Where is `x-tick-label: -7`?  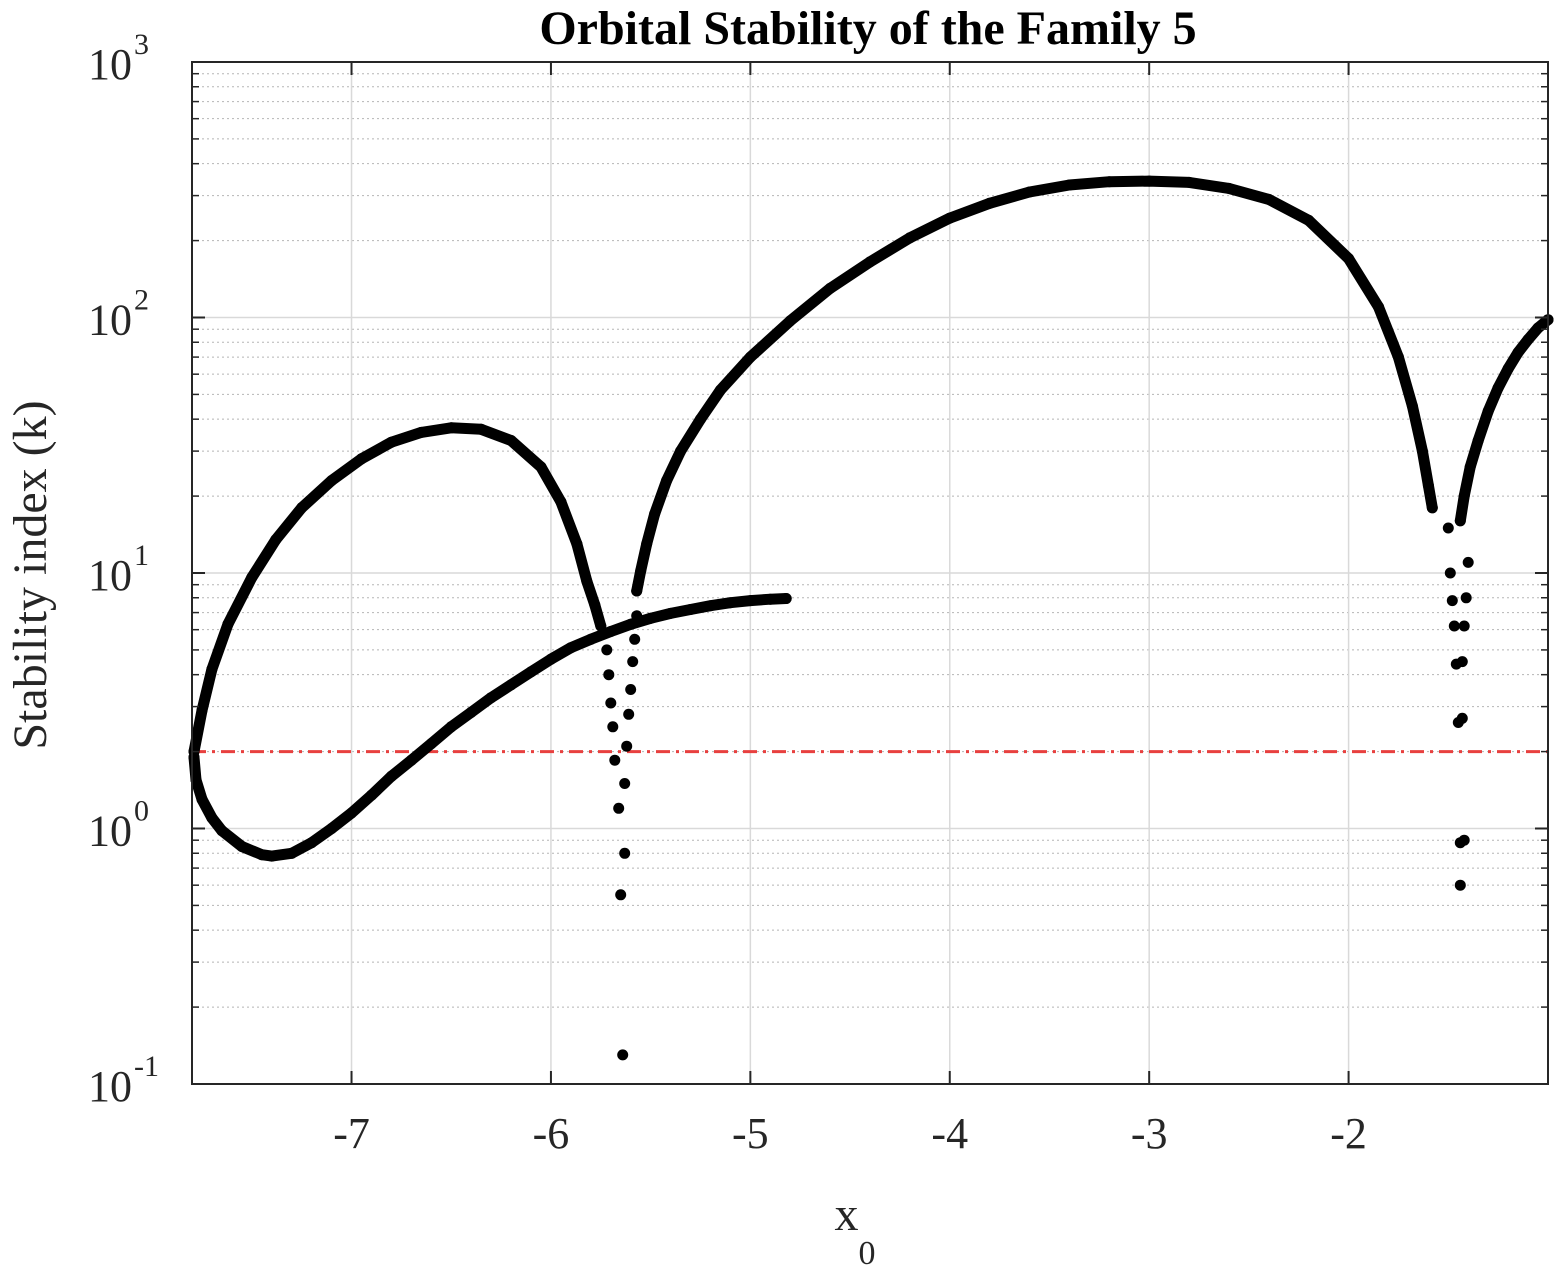 x-tick-label: -7 is located at coordinates (351, 1133).